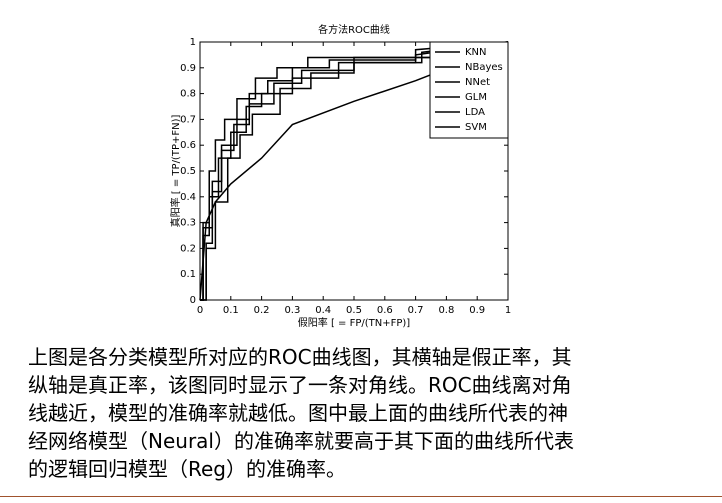 The height and width of the screenshot is (503, 722). What do you see at coordinates (188, 197) in the screenshot?
I see `y-tick-label: 0.4` at bounding box center [188, 197].